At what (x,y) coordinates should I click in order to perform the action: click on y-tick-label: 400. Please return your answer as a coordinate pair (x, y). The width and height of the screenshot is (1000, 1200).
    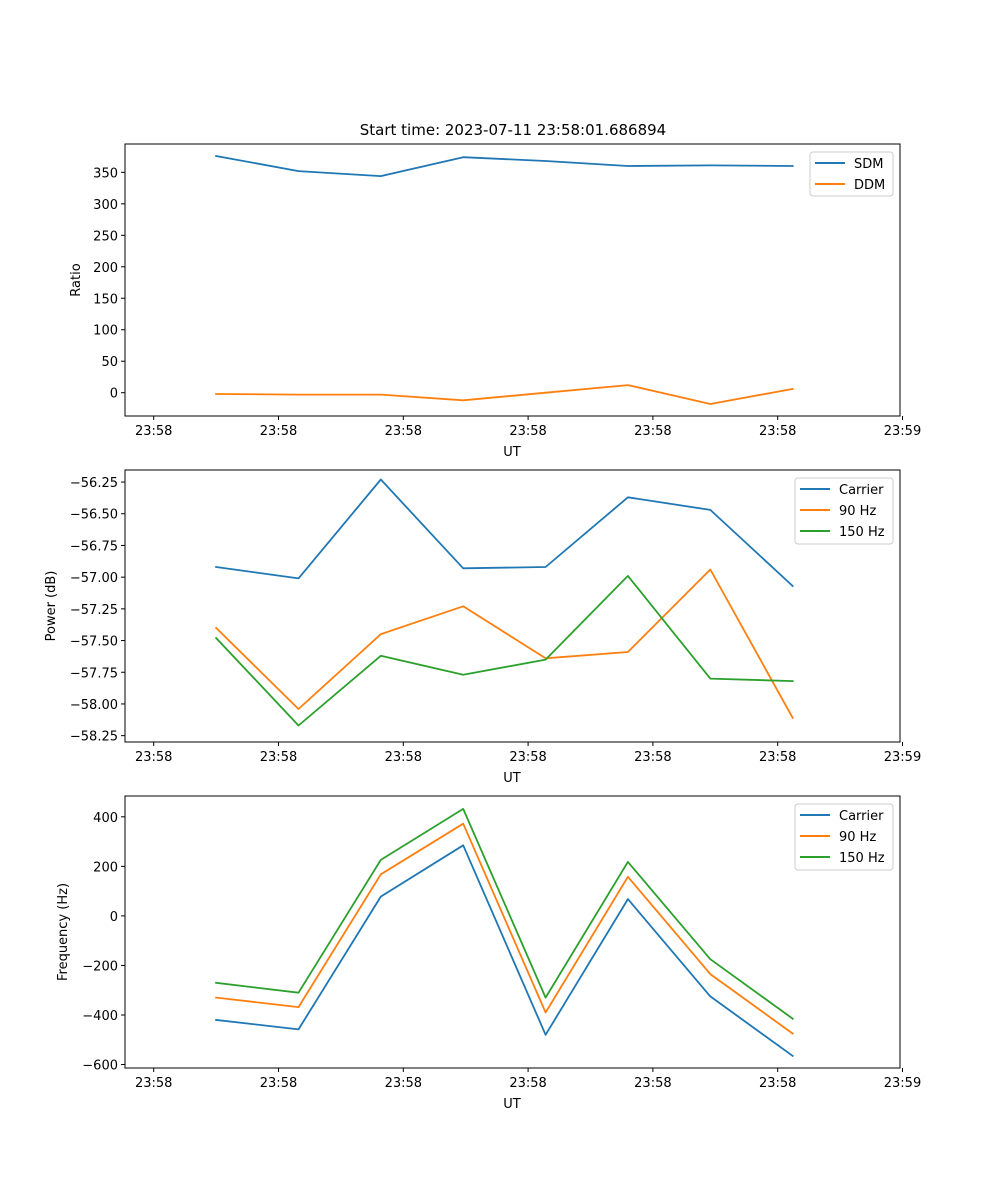
    Looking at the image, I should click on (105, 818).